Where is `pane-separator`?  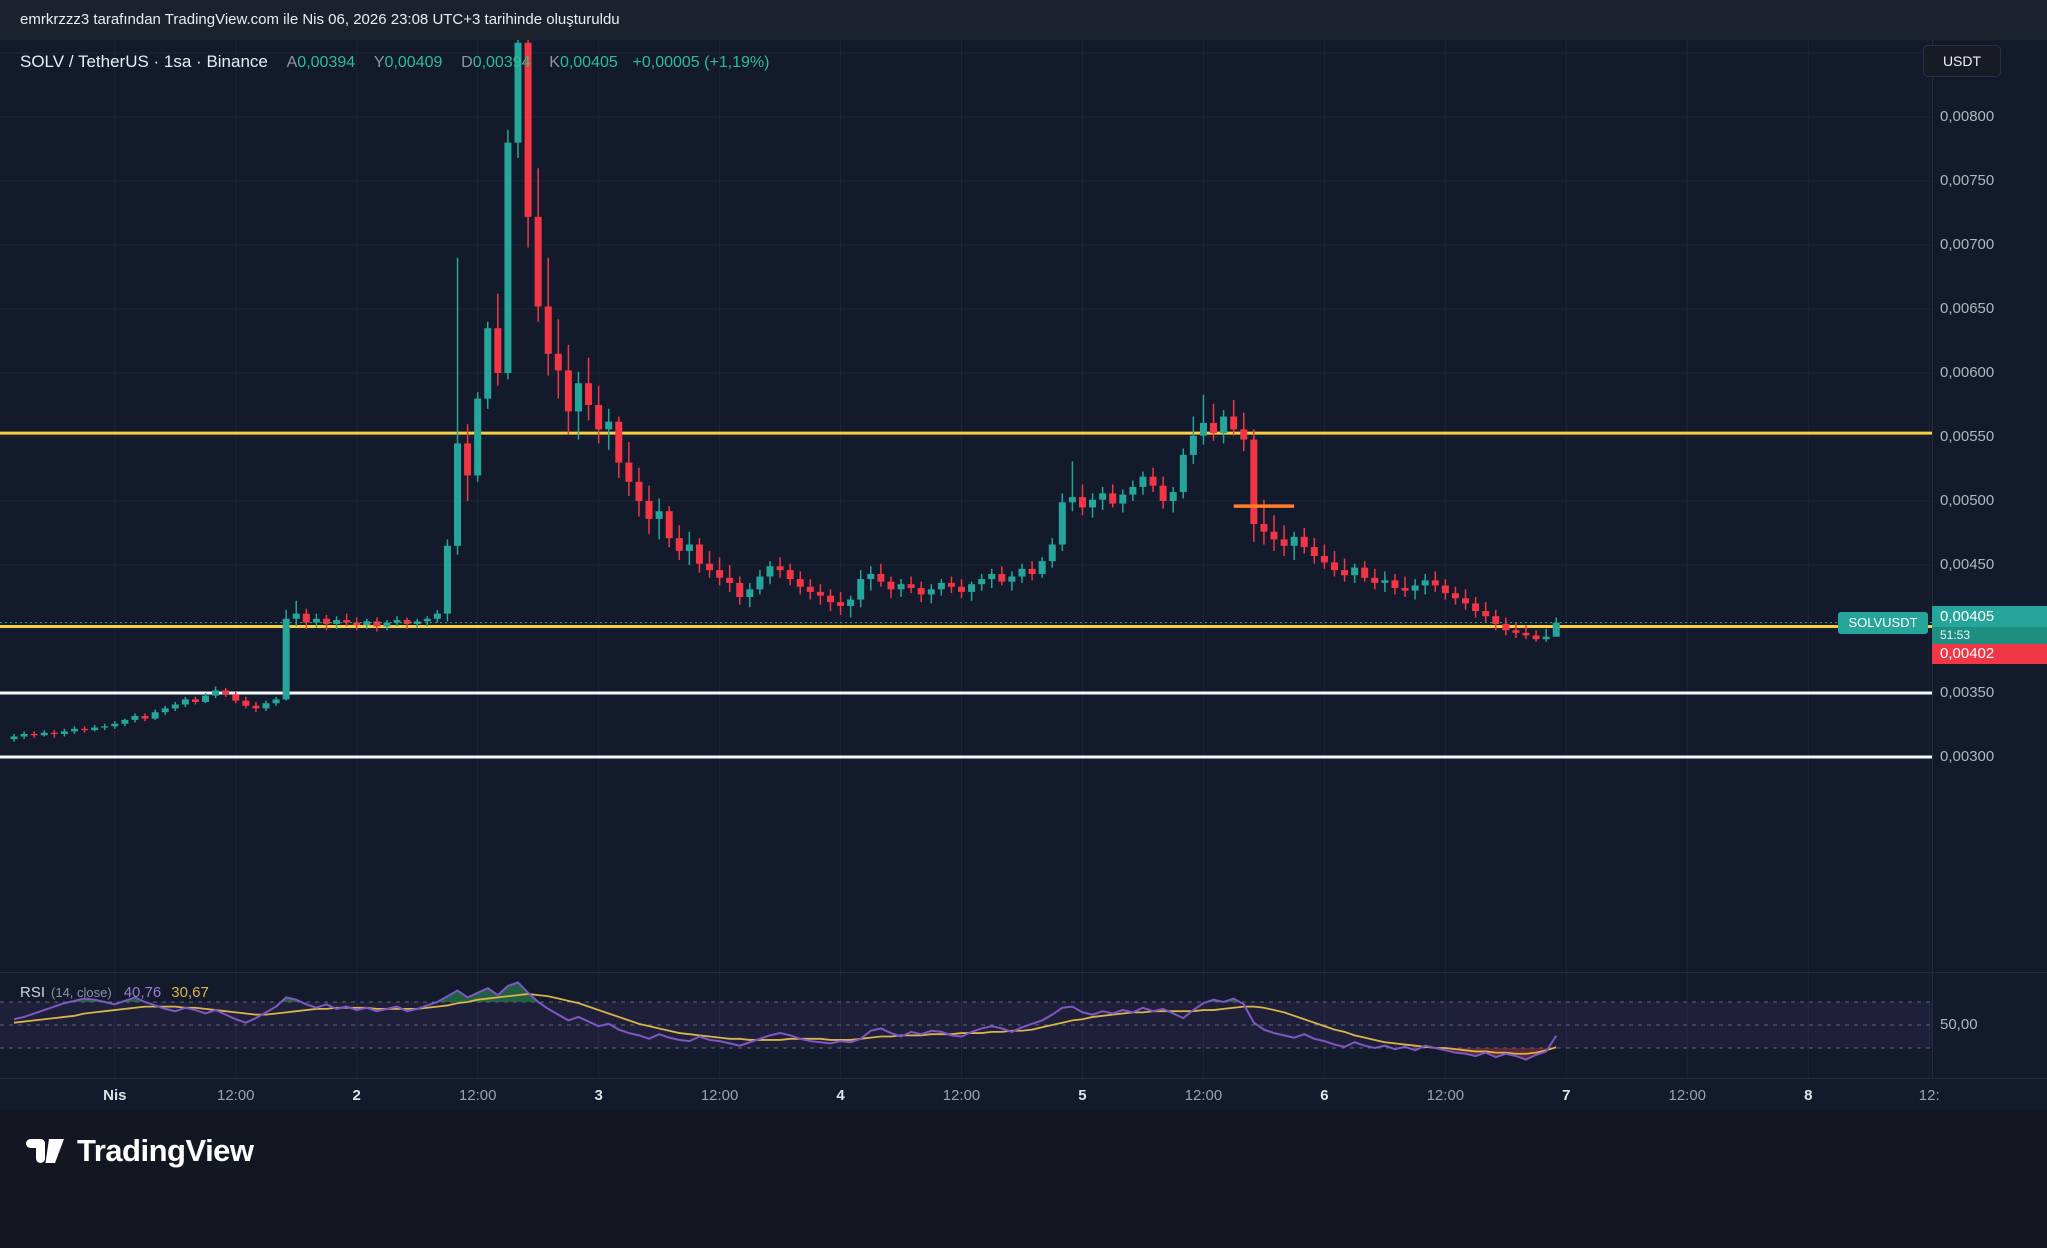
pane-separator is located at coordinates (1023, 972).